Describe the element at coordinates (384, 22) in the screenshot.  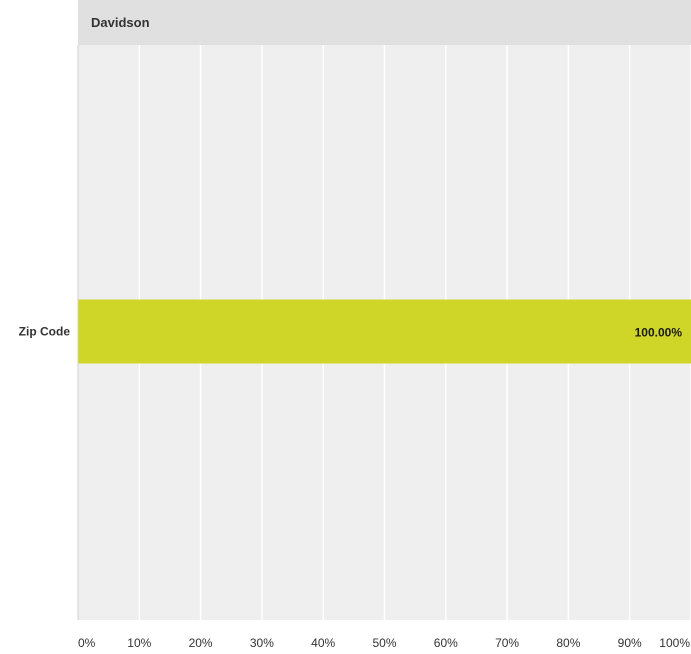
I see `chart-header-band` at that location.